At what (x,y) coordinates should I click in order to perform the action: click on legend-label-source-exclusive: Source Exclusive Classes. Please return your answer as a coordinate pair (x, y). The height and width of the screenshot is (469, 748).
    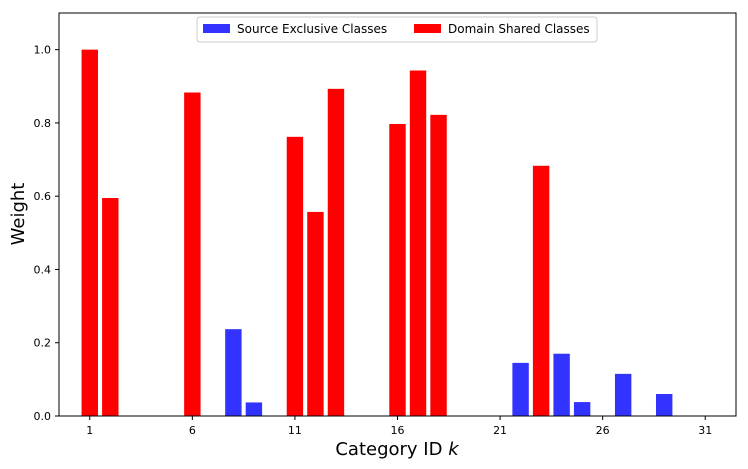
    Looking at the image, I should click on (312, 29).